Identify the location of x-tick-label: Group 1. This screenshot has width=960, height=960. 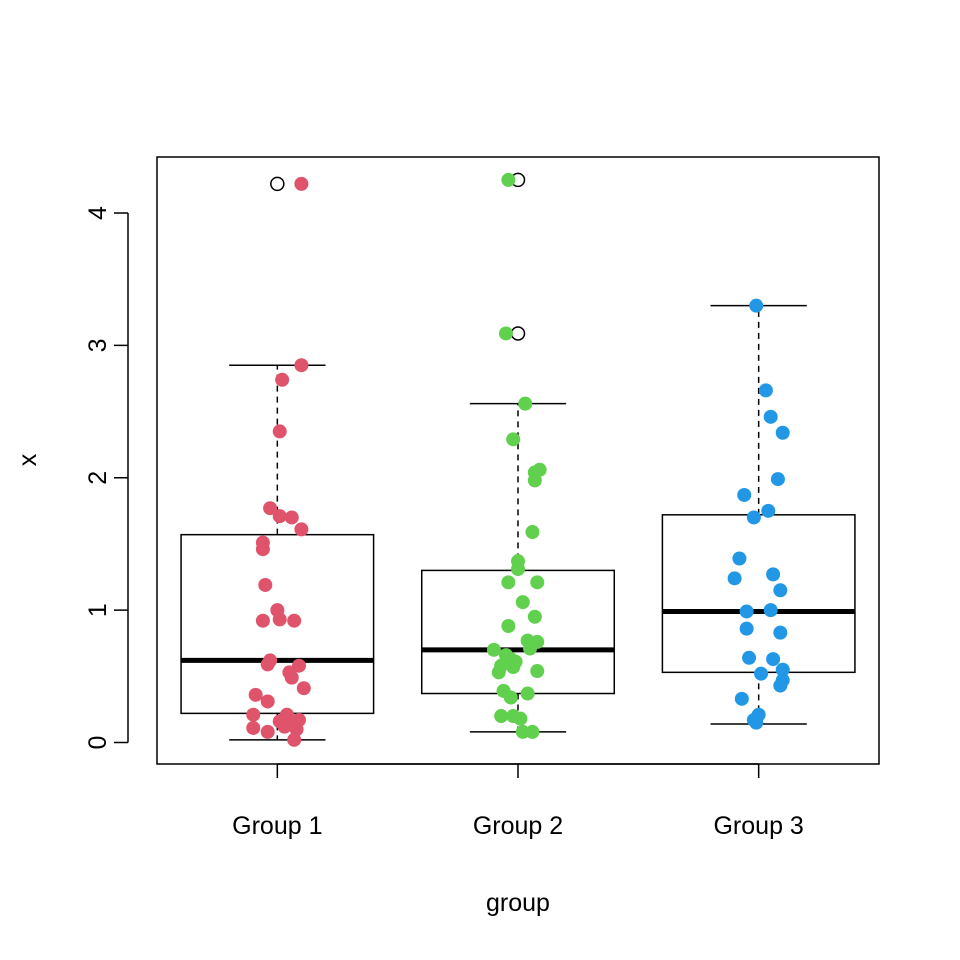
(277, 826).